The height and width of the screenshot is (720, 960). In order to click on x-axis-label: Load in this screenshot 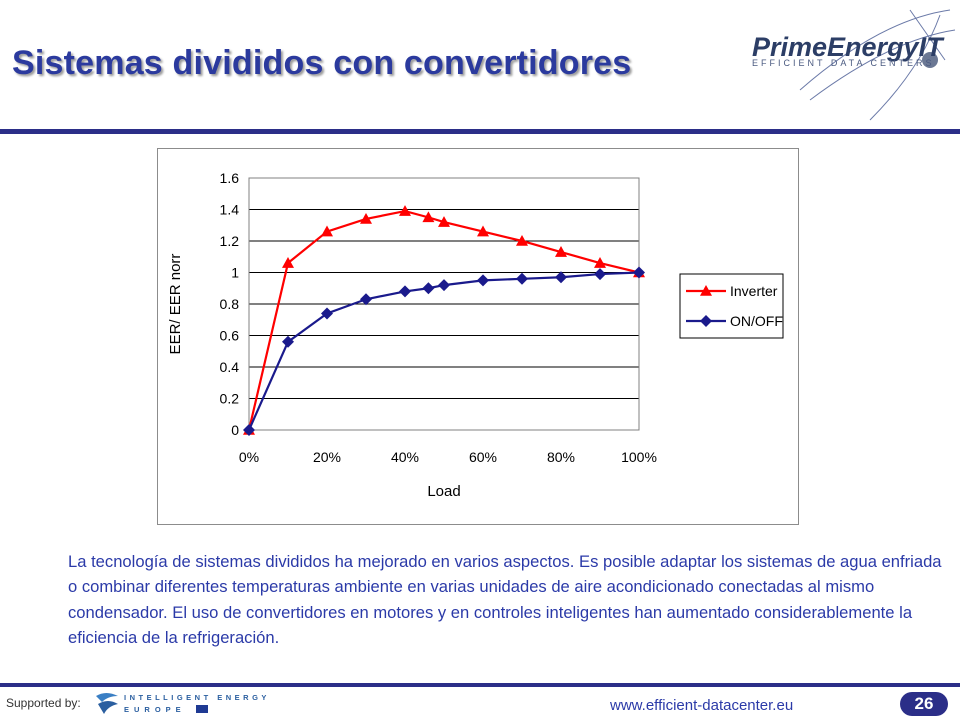, I will do `click(443, 491)`.